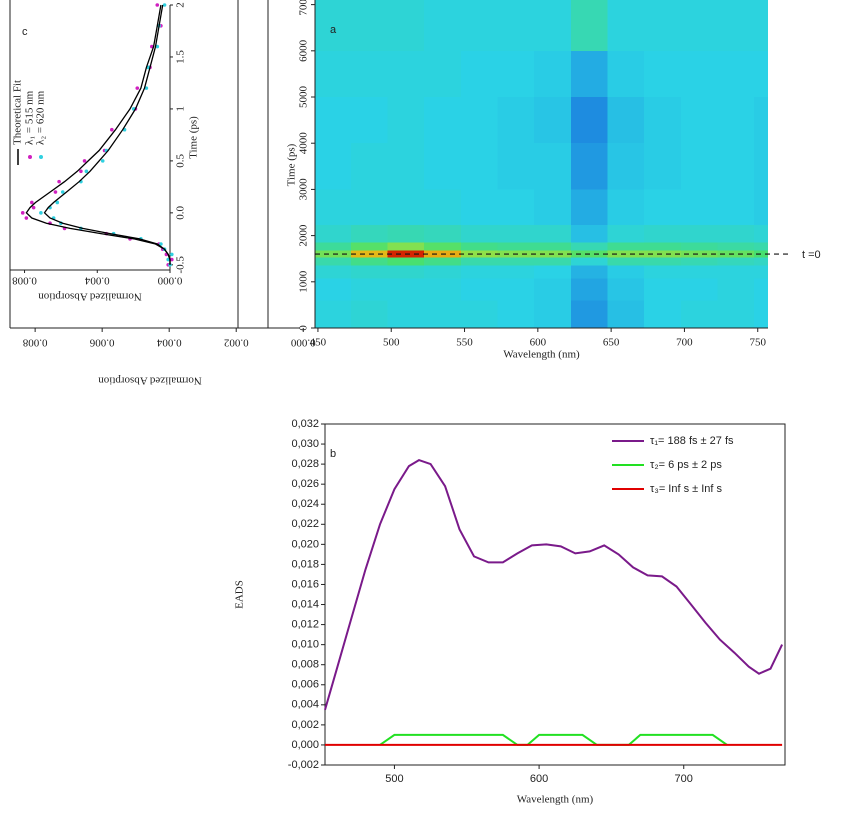 Image resolution: width=842 pixels, height=819 pixels. Describe the element at coordinates (292, 164) in the screenshot. I see `y-axis-label: Time (ps)` at that location.